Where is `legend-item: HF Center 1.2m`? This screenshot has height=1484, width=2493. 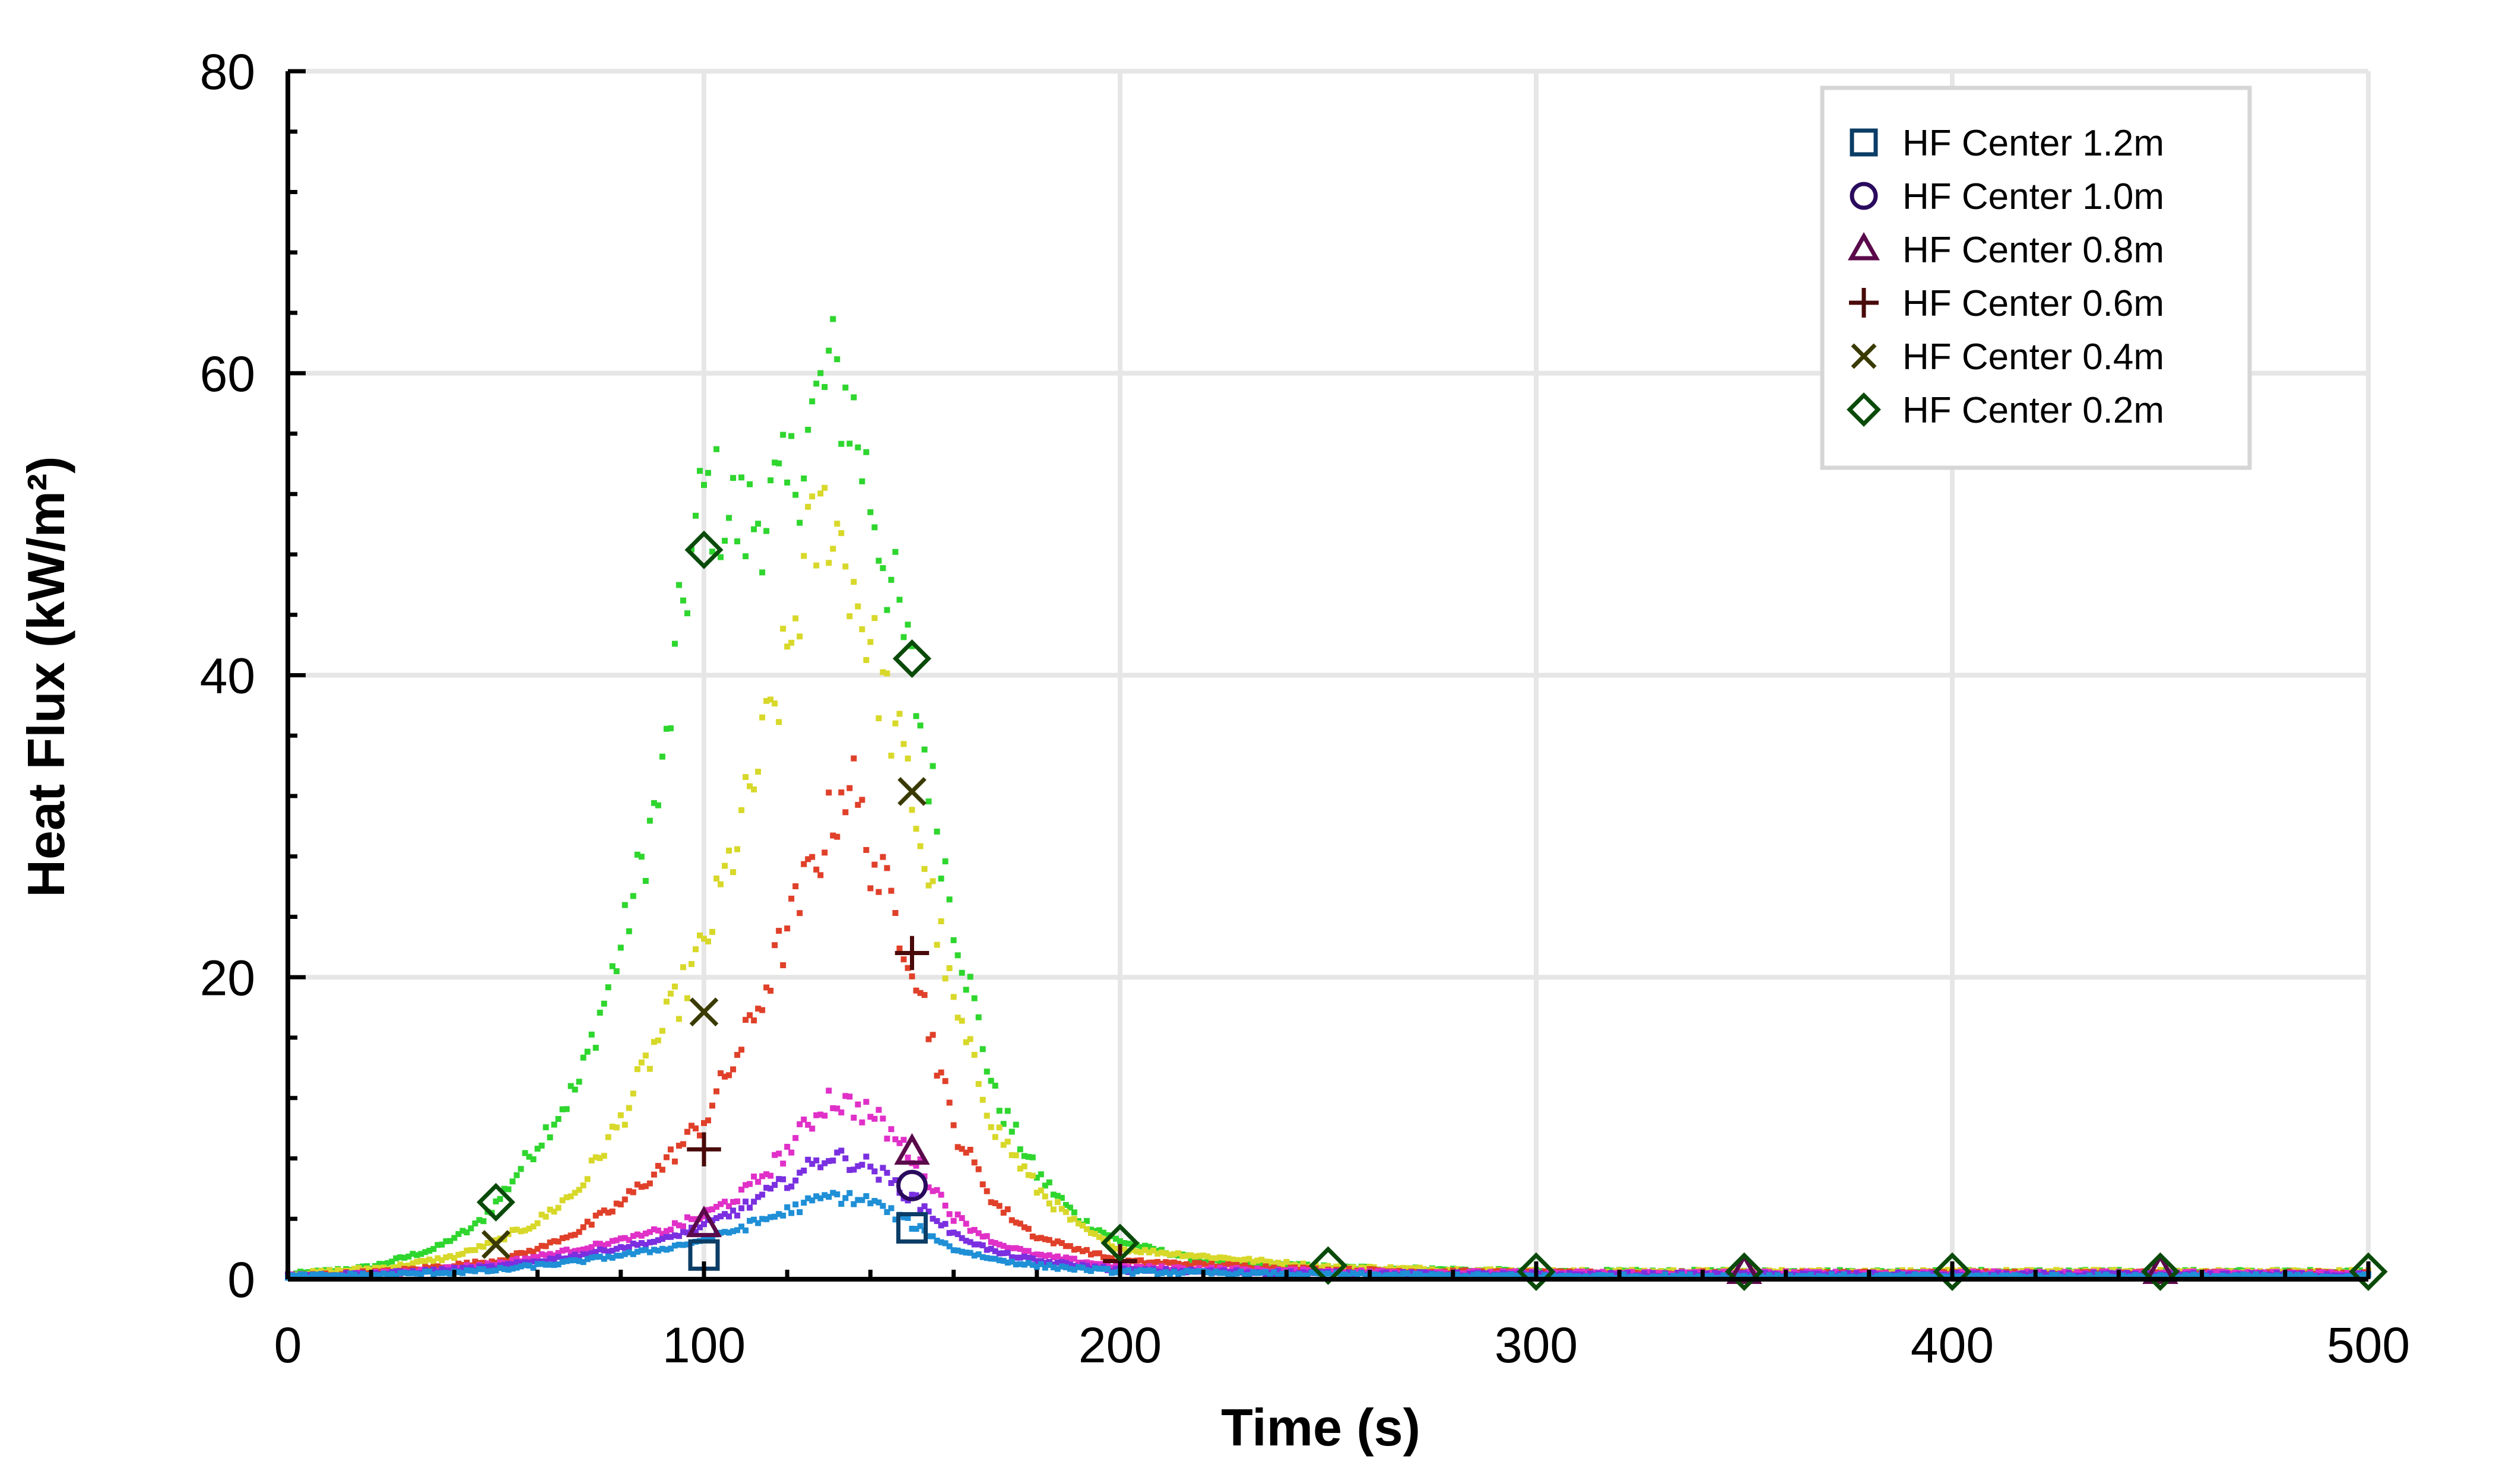 legend-item: HF Center 1.2m is located at coordinates (2007, 143).